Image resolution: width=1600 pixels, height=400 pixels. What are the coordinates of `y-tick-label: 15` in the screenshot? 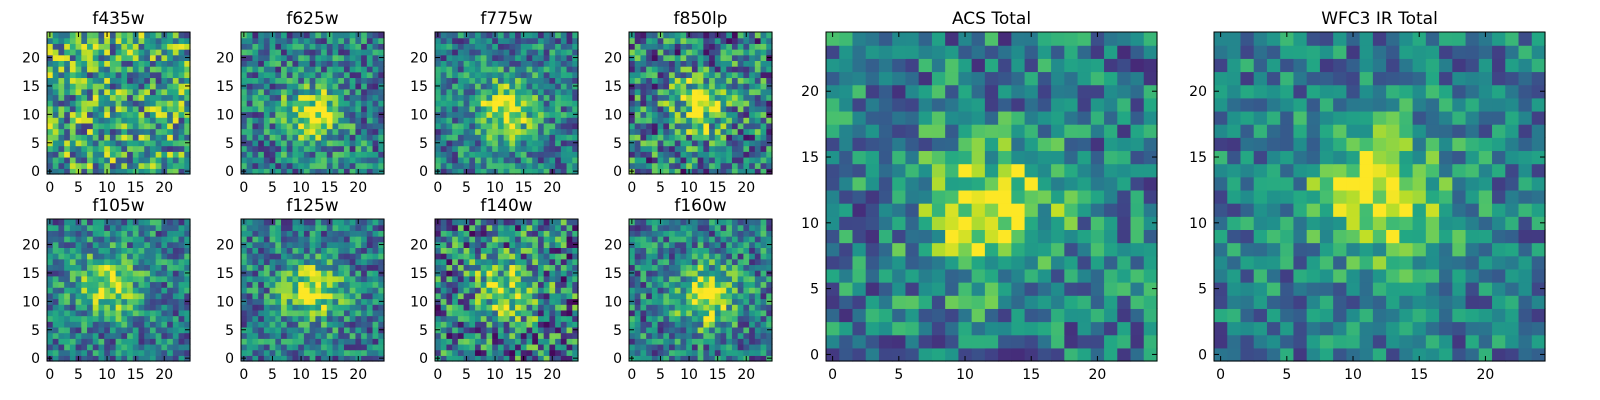 It's located at (31, 274).